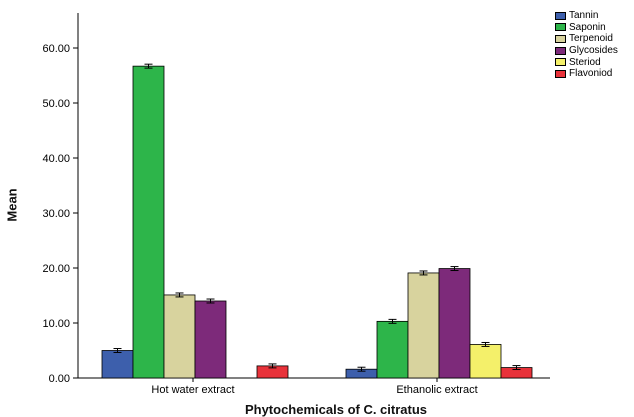  Describe the element at coordinates (117, 364) in the screenshot. I see `bar-tannin` at that location.